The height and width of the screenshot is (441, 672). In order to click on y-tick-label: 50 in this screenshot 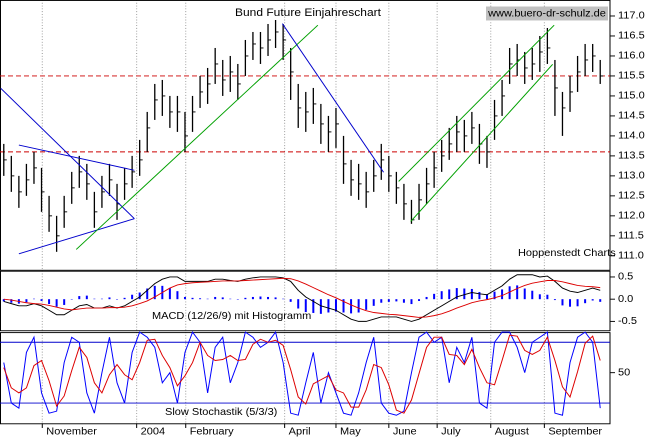, I will do `click(624, 373)`.